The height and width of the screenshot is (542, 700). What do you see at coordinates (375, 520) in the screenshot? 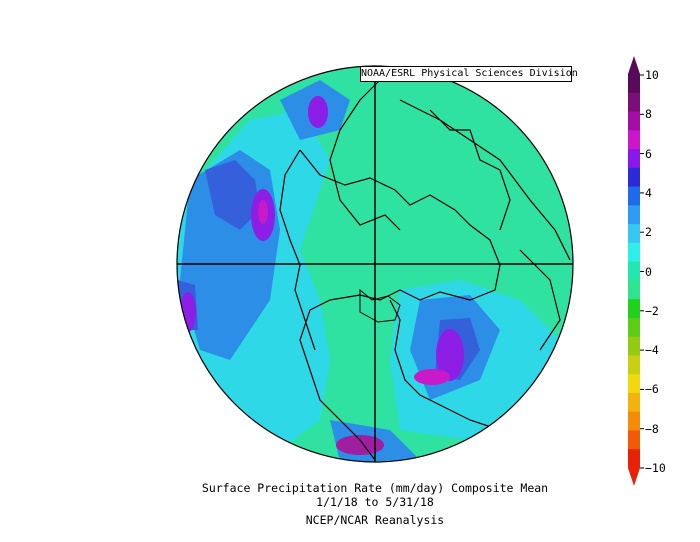
I see `caption-source: NCEP/NCAR Reanalysis` at bounding box center [375, 520].